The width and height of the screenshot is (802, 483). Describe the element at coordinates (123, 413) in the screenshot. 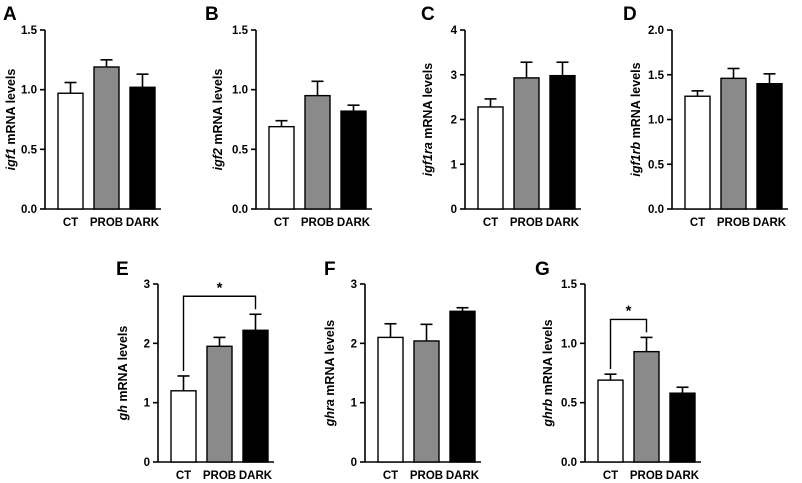

I see `y-axis-gene-name: gh` at that location.